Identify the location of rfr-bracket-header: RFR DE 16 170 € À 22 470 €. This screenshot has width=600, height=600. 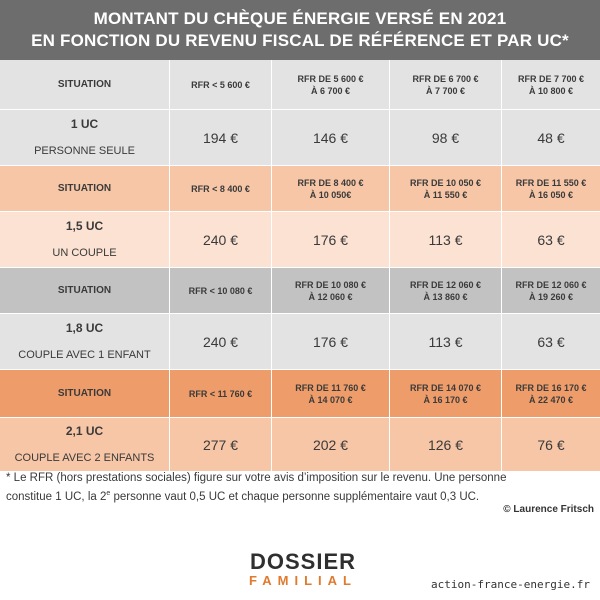
(551, 394).